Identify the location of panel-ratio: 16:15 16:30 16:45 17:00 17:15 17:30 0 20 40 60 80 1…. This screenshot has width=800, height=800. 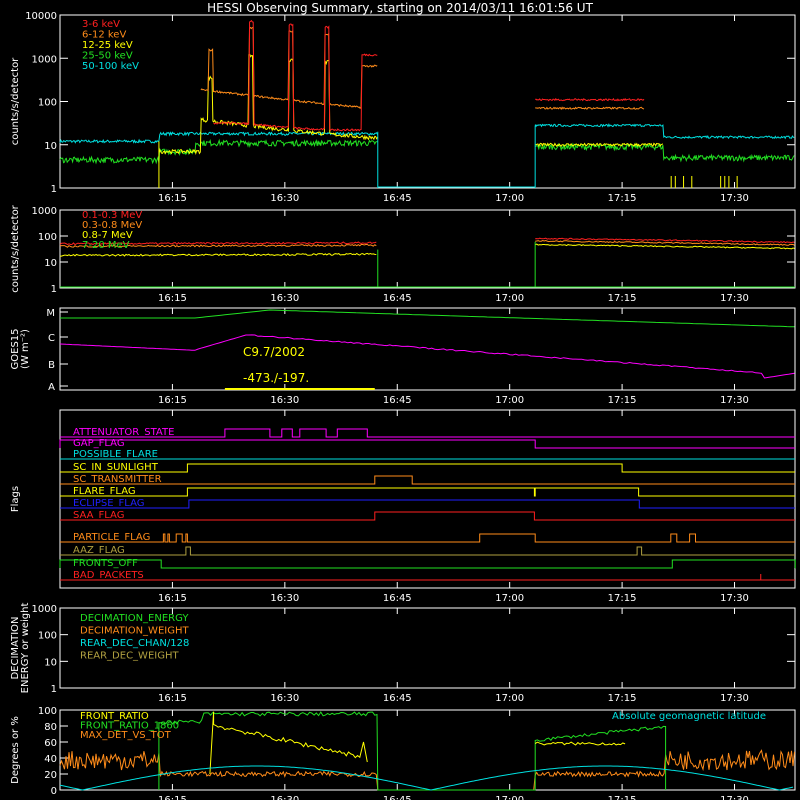
(403, 753).